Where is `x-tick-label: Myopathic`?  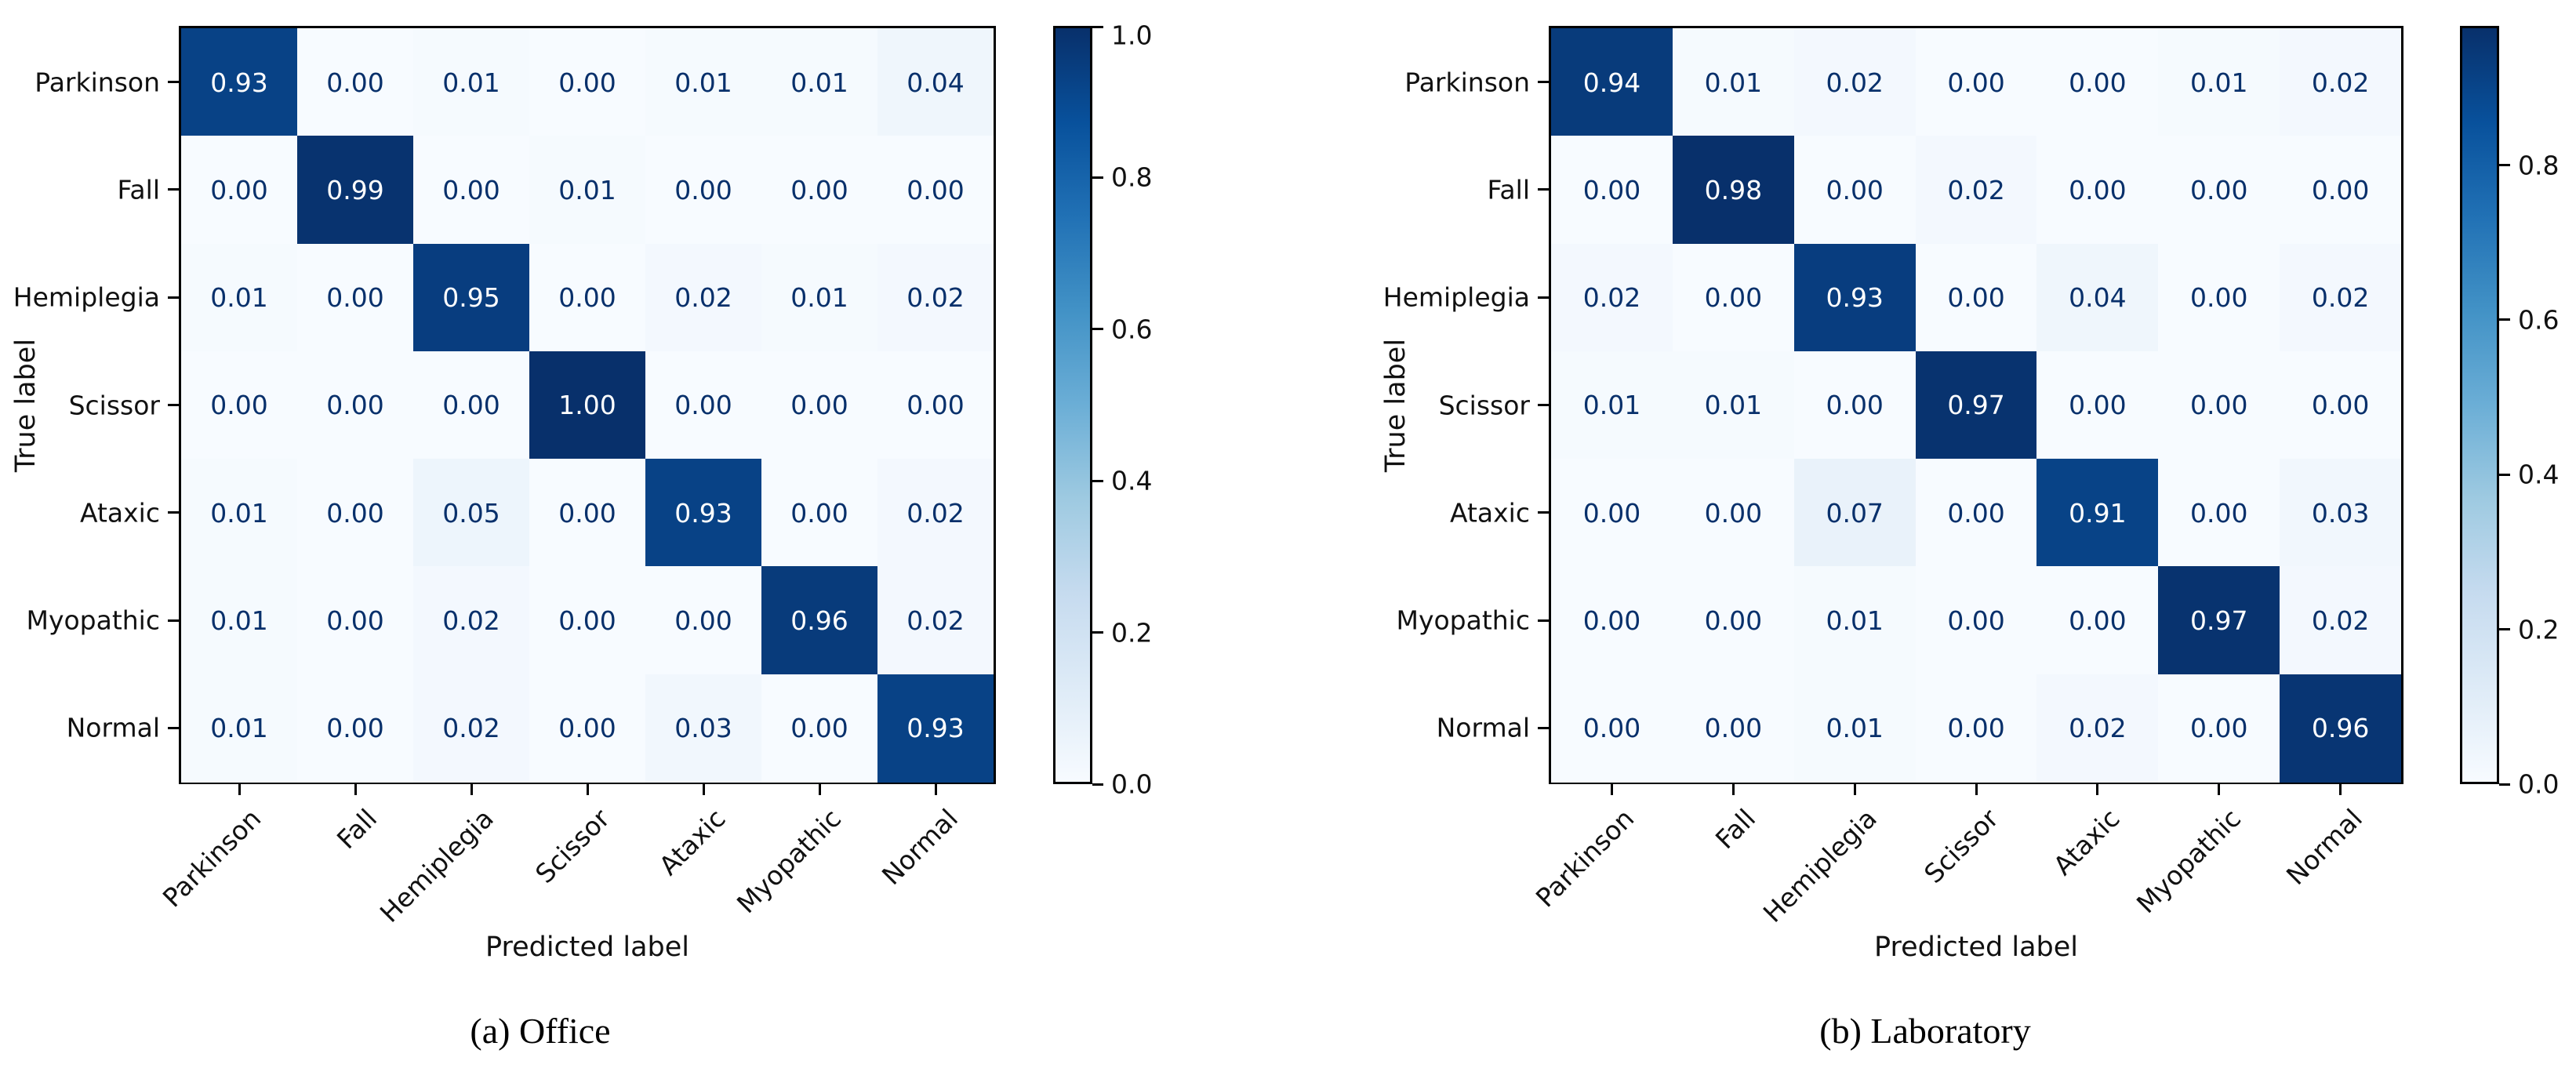
x-tick-label: Myopathic is located at coordinates (2189, 861).